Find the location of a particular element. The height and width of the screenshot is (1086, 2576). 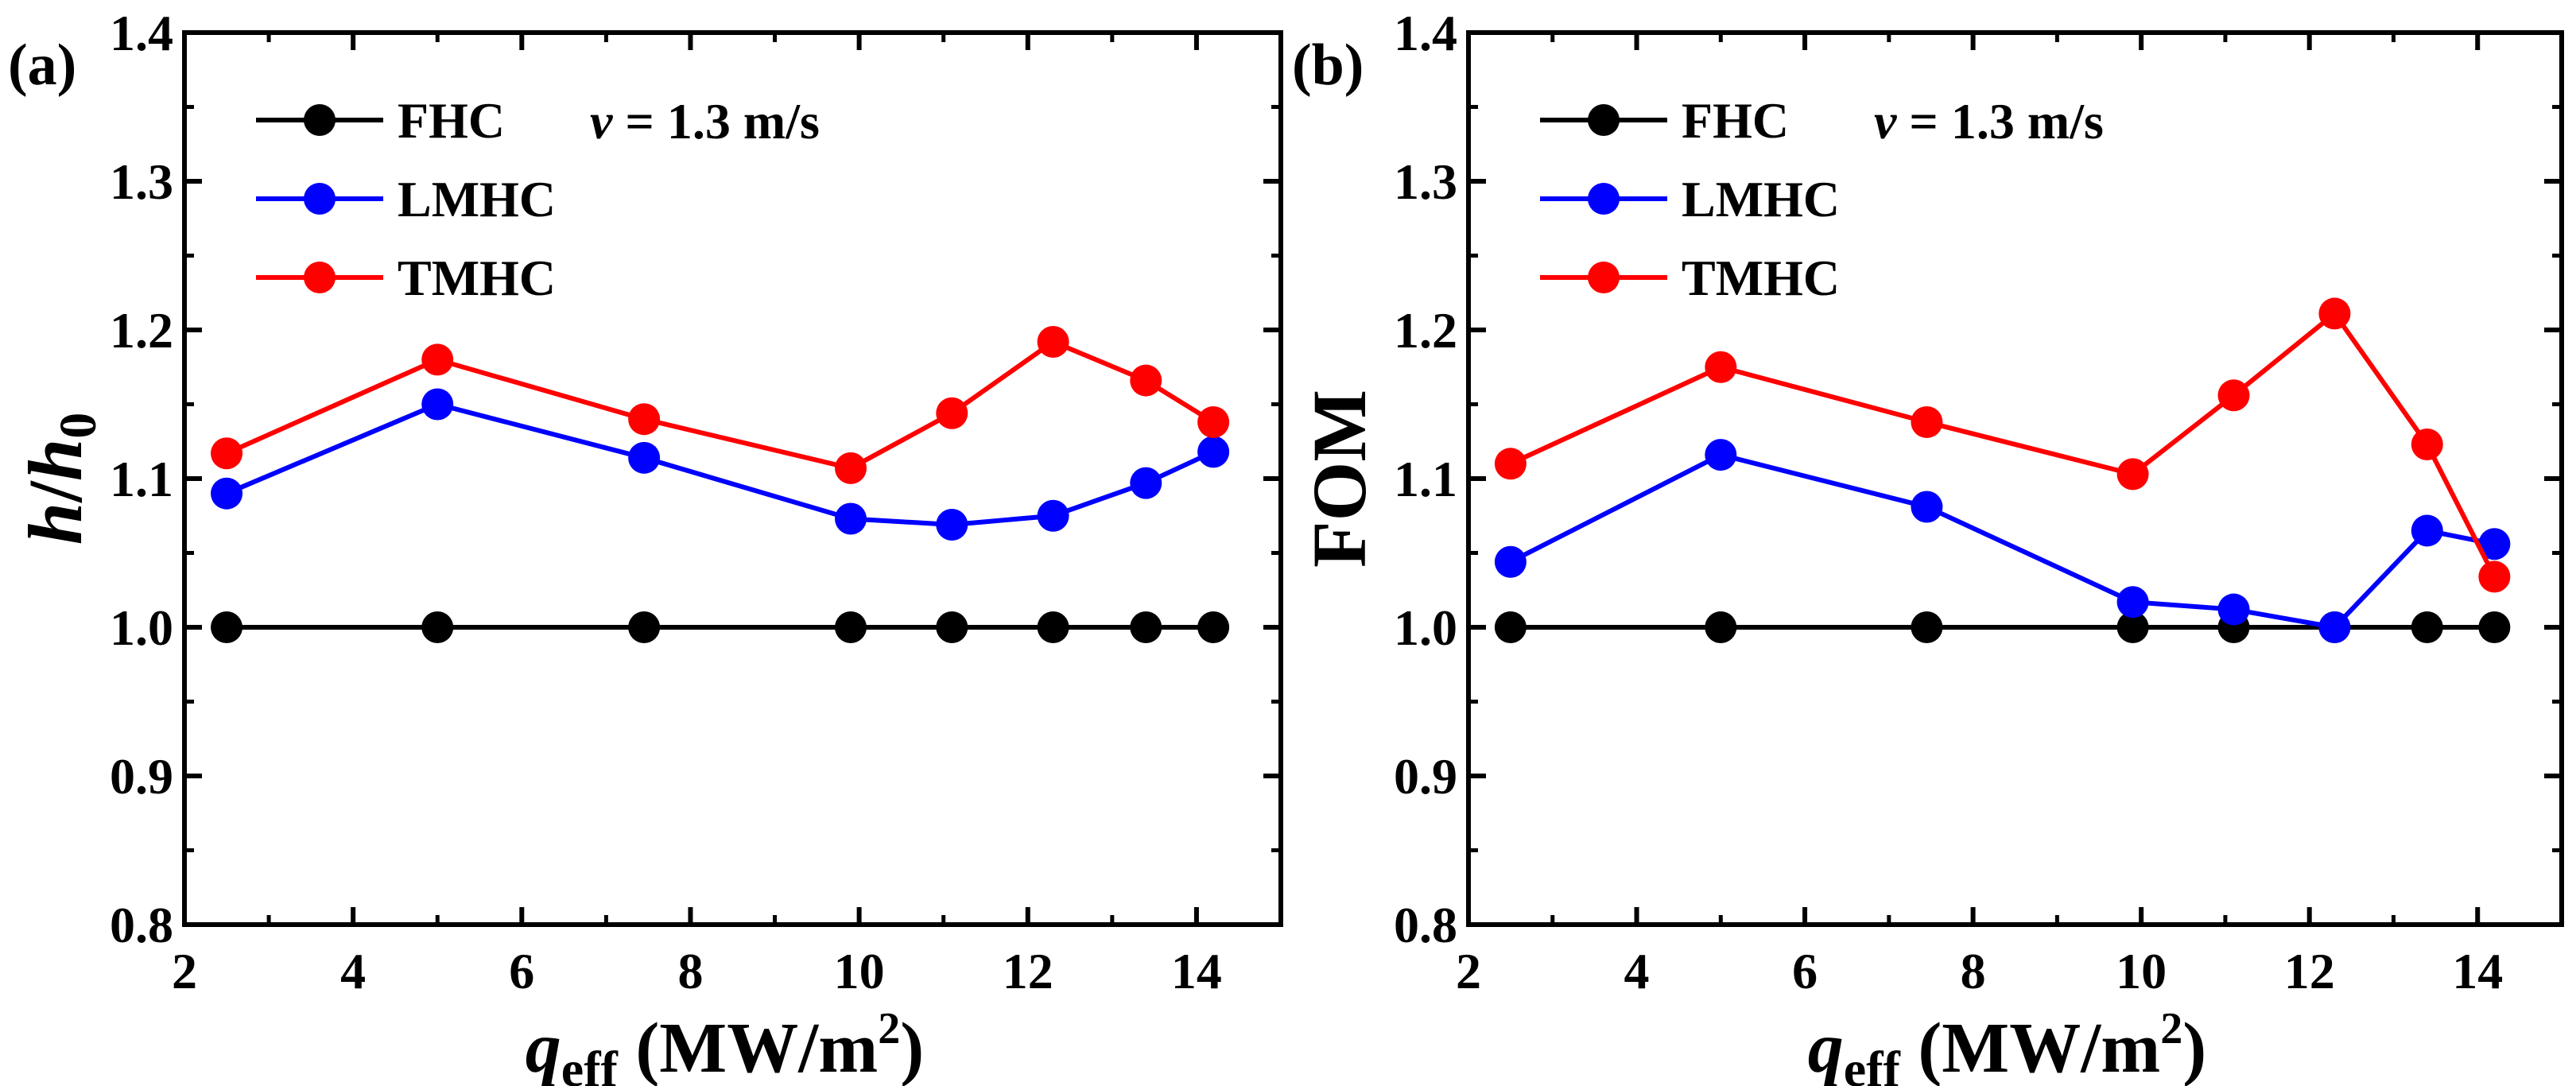

y-tick-label: 1.1 is located at coordinates (1425, 479).